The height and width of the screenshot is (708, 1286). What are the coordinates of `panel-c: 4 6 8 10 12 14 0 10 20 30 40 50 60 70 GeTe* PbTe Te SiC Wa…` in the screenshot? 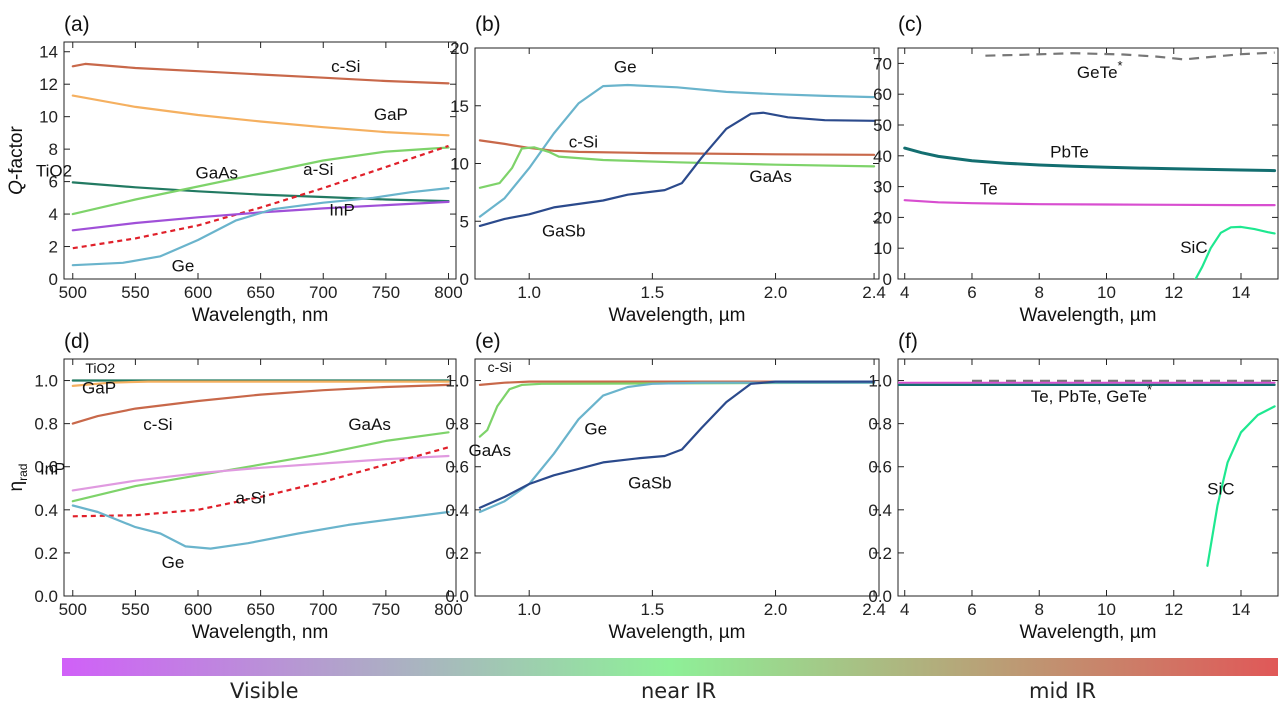 It's located at (1076, 169).